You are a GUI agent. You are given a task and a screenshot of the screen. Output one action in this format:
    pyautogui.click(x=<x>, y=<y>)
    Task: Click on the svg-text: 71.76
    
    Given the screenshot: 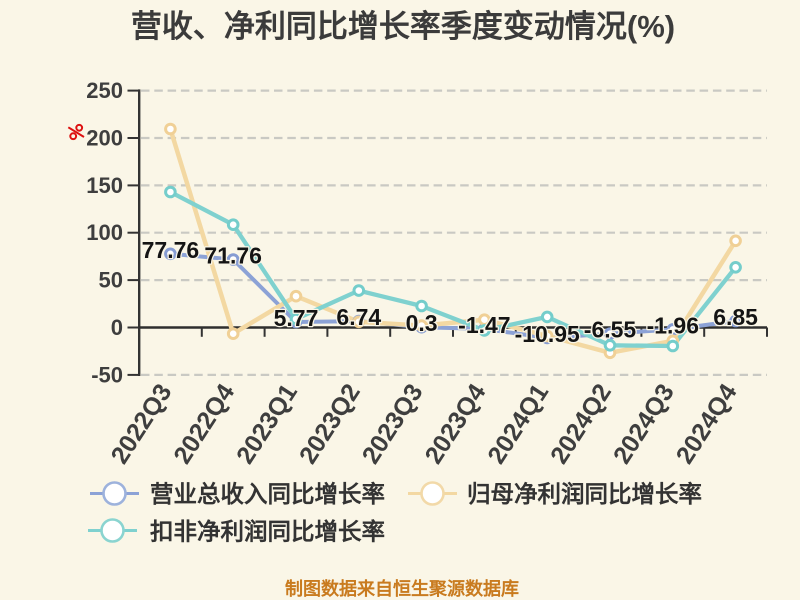 What is the action you would take?
    pyautogui.click(x=233, y=256)
    